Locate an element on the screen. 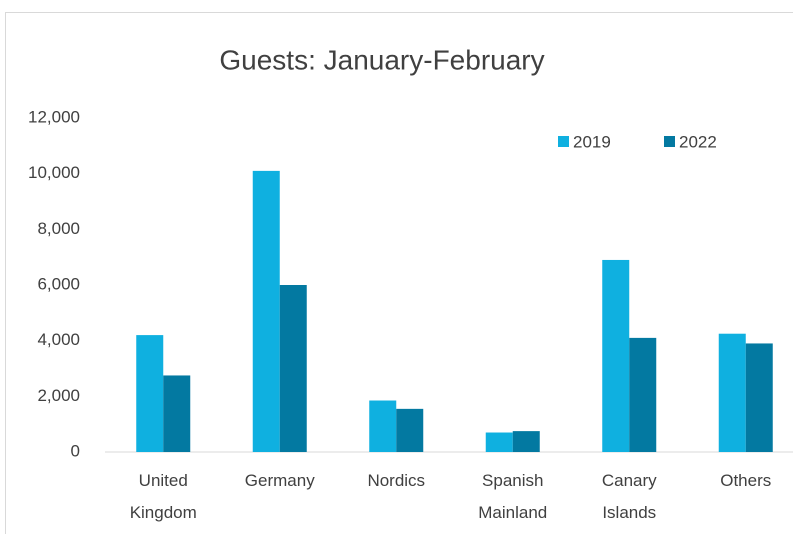  y-tick-label: 4,000 is located at coordinates (58, 339).